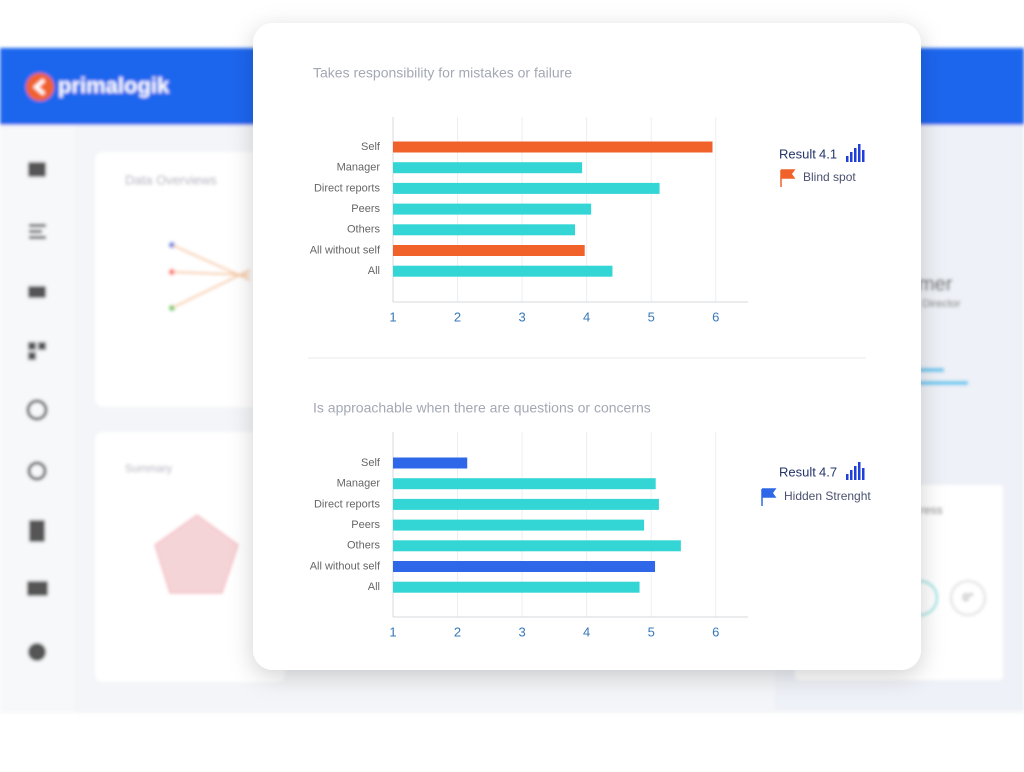 This screenshot has height=772, width=1024. What do you see at coordinates (829, 177) in the screenshot?
I see `flag-label: Blind spot` at bounding box center [829, 177].